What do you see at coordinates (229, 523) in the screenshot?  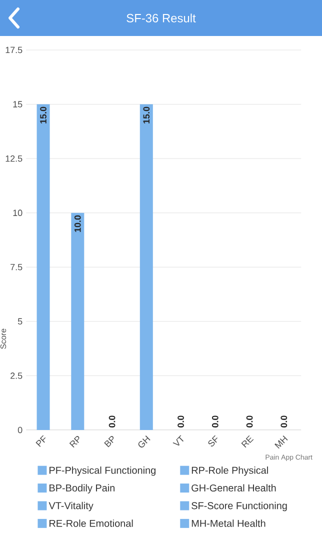 I see `legend-label: MH-Metal Health` at bounding box center [229, 523].